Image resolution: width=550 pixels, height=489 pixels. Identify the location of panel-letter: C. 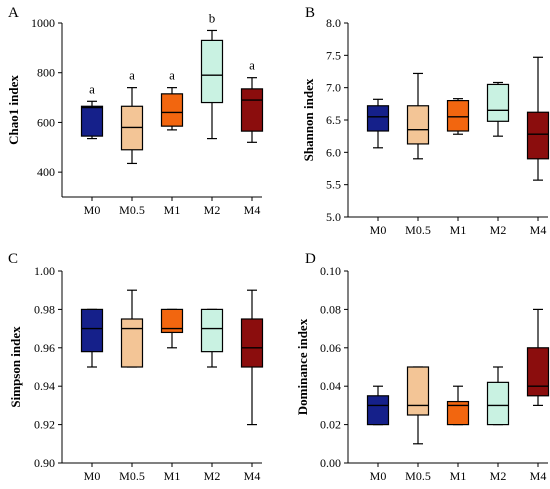
(13, 259).